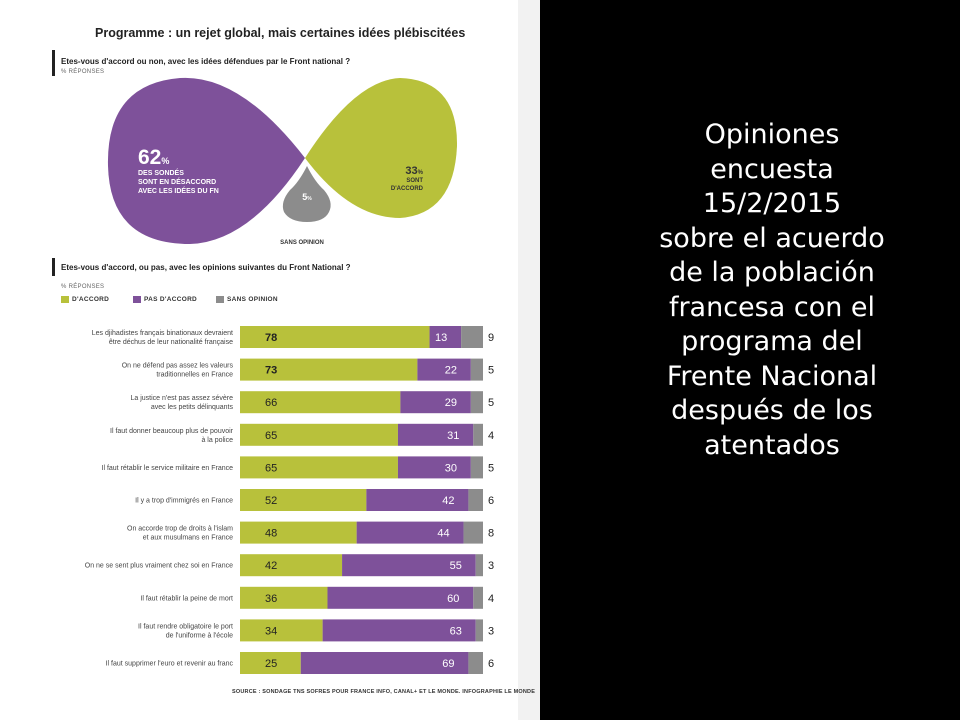  I want to click on category-label: Il y a trop d'immigrés en France, so click(184, 501).